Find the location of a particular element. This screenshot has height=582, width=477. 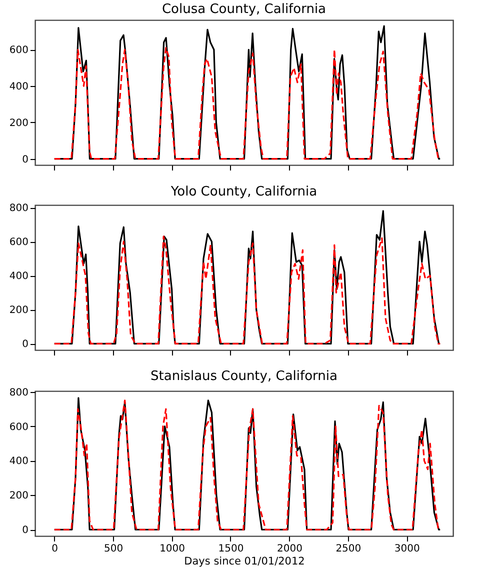

chart-title: Stanislaus County, California is located at coordinates (244, 376).